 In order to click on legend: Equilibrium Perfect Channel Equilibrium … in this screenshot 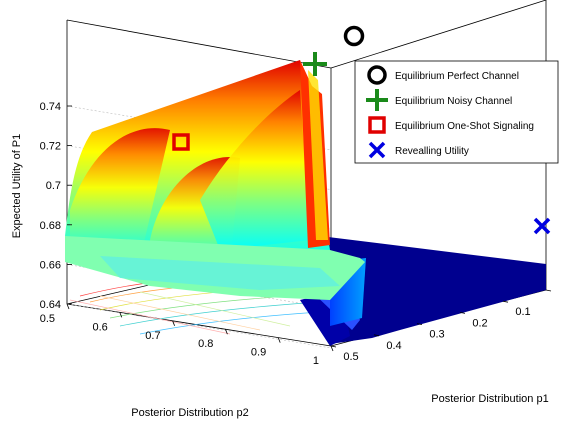, I will do `click(456, 112)`.